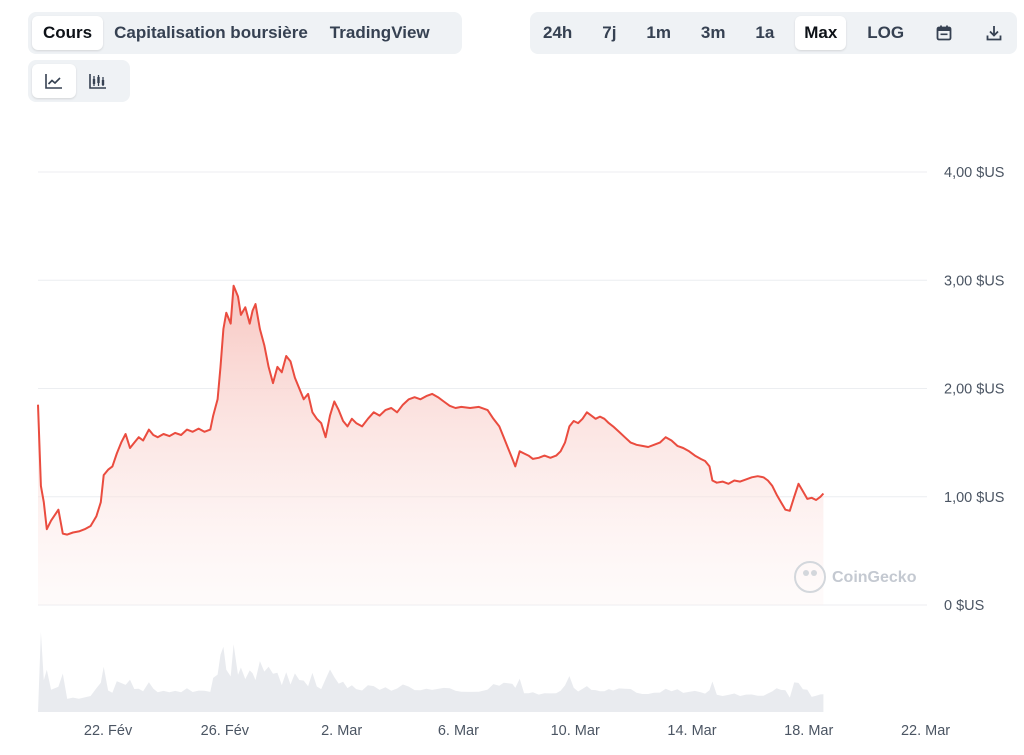  I want to click on download-icon, so click(994, 33).